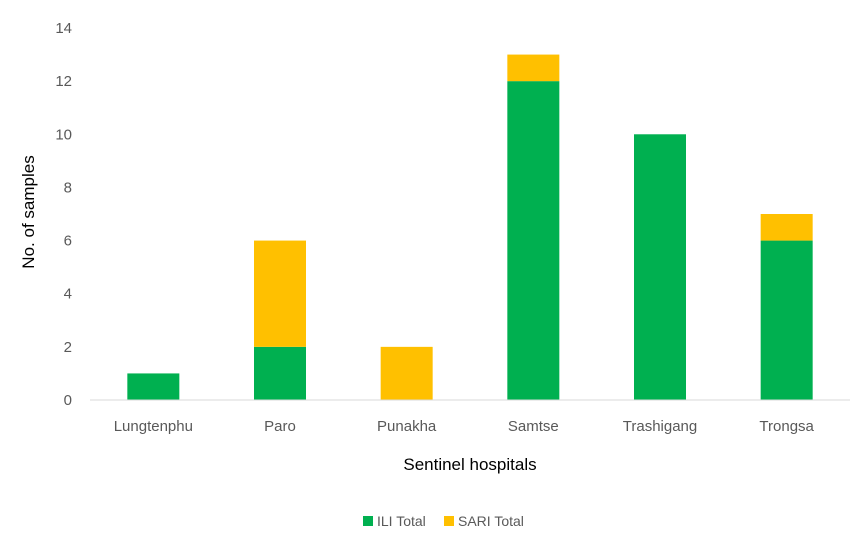  I want to click on legend-label: SARI Total, so click(491, 521).